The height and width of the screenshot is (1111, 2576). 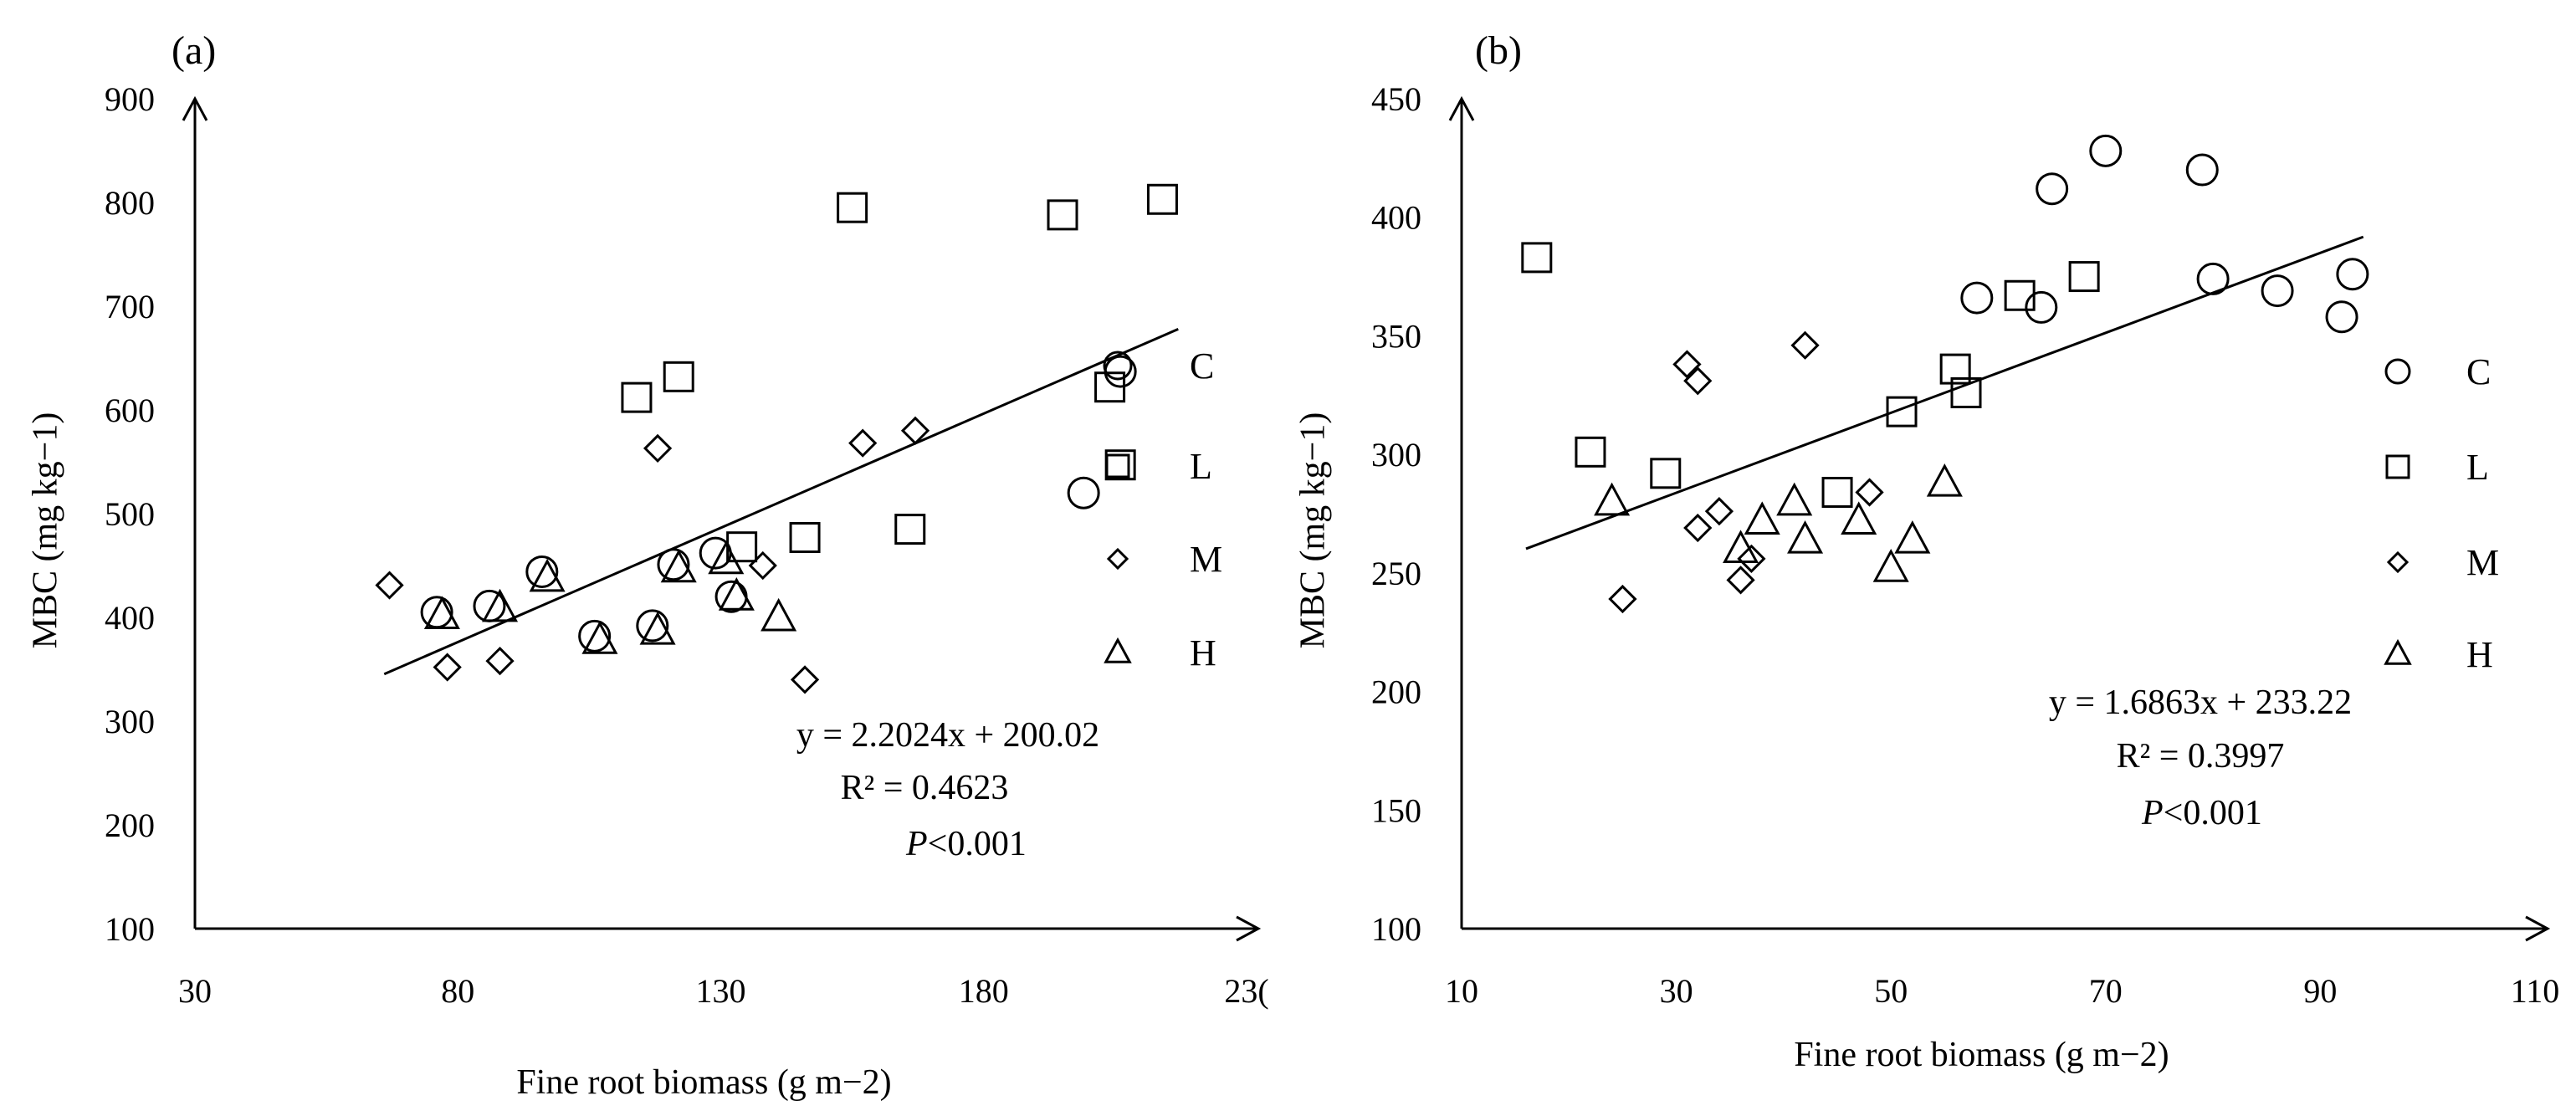 What do you see at coordinates (2200, 702) in the screenshot?
I see `regression-equation: y = 1.6863x + 233.22` at bounding box center [2200, 702].